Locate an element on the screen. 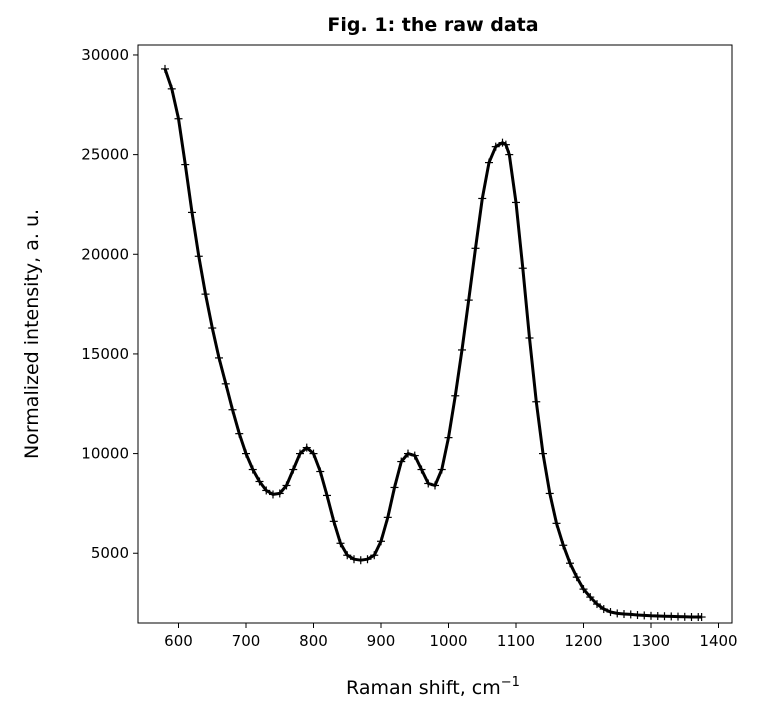 This screenshot has height=720, width=760. y-tick-label: 30000 is located at coordinates (105, 55).